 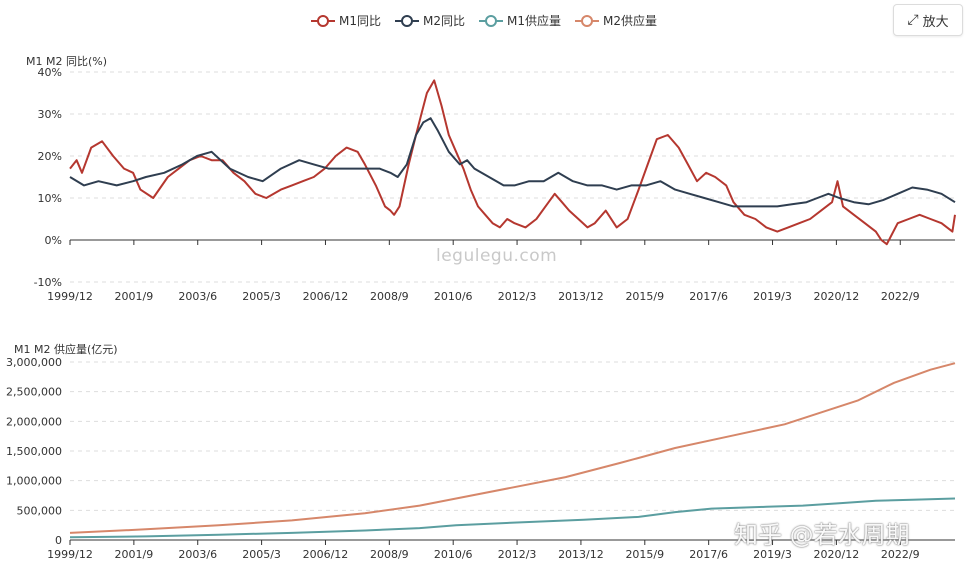 What do you see at coordinates (837, 554) in the screenshot?
I see `bottom-x-tick-label: 2020/12` at bounding box center [837, 554].